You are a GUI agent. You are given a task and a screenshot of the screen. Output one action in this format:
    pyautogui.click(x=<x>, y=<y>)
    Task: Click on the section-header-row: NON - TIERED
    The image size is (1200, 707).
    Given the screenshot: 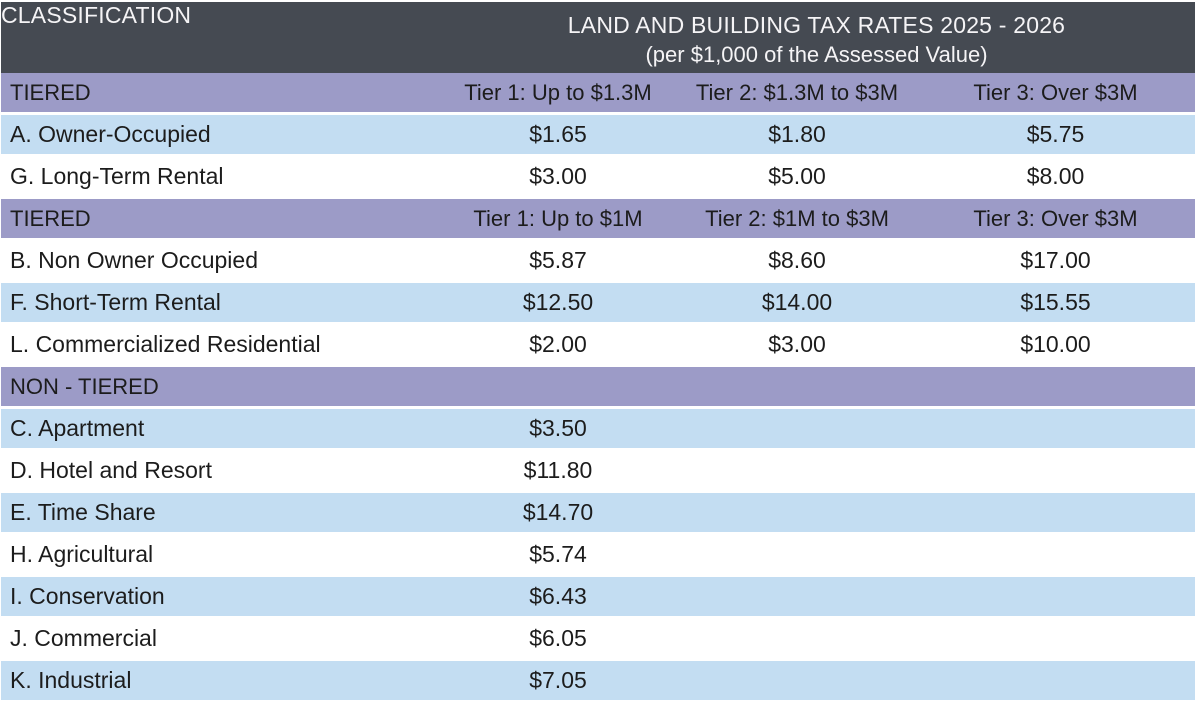 What is the action you would take?
    pyautogui.click(x=598, y=387)
    